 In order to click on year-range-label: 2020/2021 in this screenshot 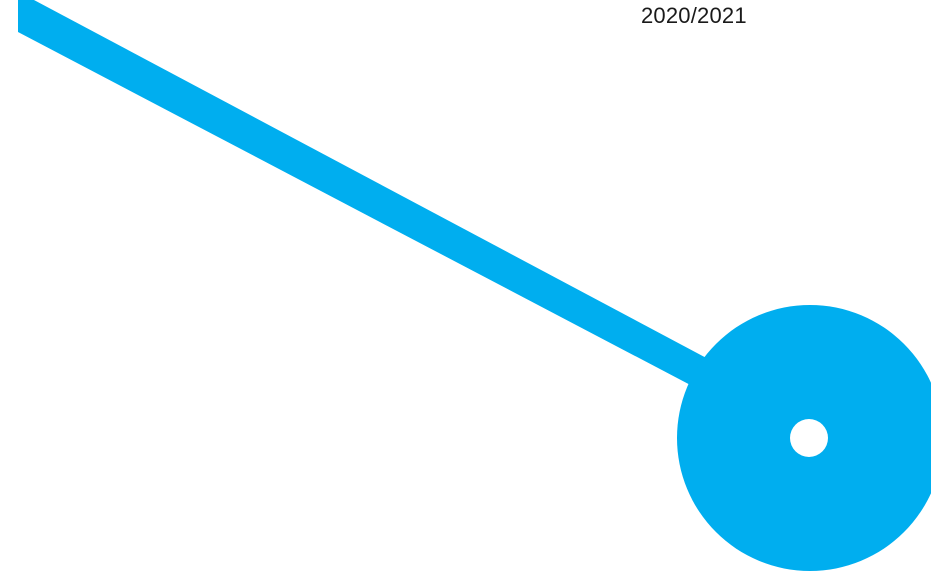, I will do `click(694, 15)`.